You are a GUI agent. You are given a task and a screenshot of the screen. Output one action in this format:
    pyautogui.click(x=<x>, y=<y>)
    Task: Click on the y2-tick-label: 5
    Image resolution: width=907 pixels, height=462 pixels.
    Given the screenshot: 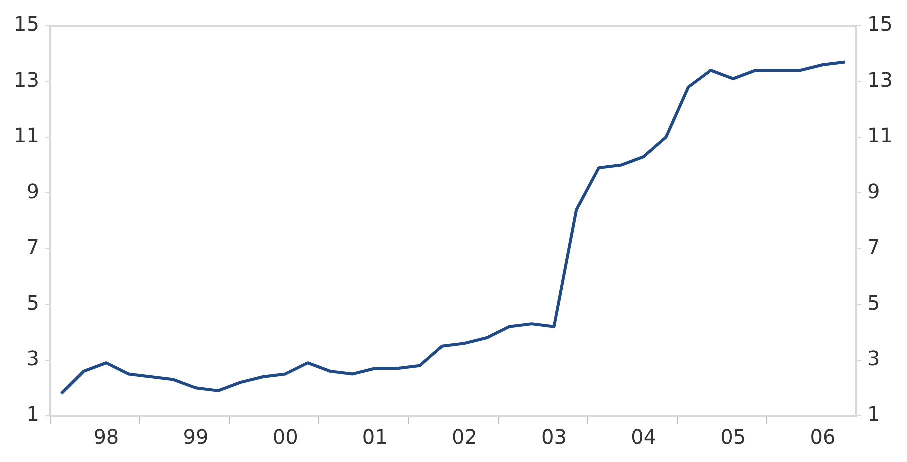 What is the action you would take?
    pyautogui.click(x=874, y=302)
    